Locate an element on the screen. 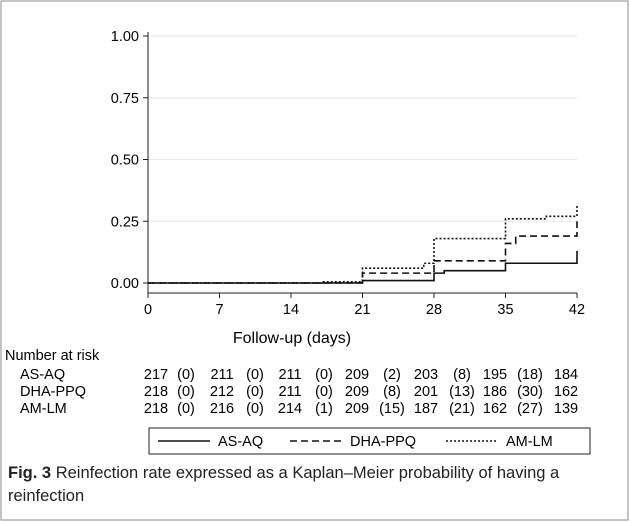  risk-cell: (15) is located at coordinates (392, 409).